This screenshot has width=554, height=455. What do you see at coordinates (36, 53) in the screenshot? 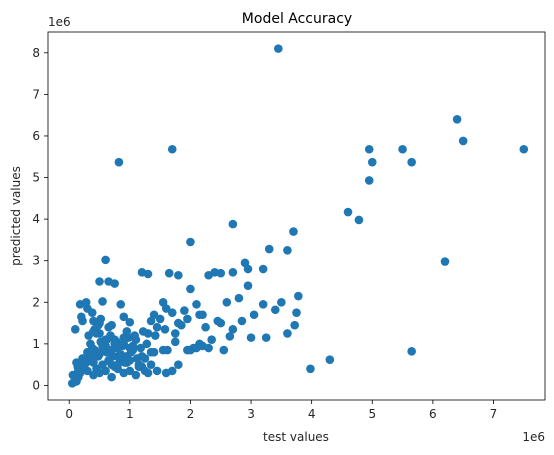
I see `y-tick-label: 8` at bounding box center [36, 53].